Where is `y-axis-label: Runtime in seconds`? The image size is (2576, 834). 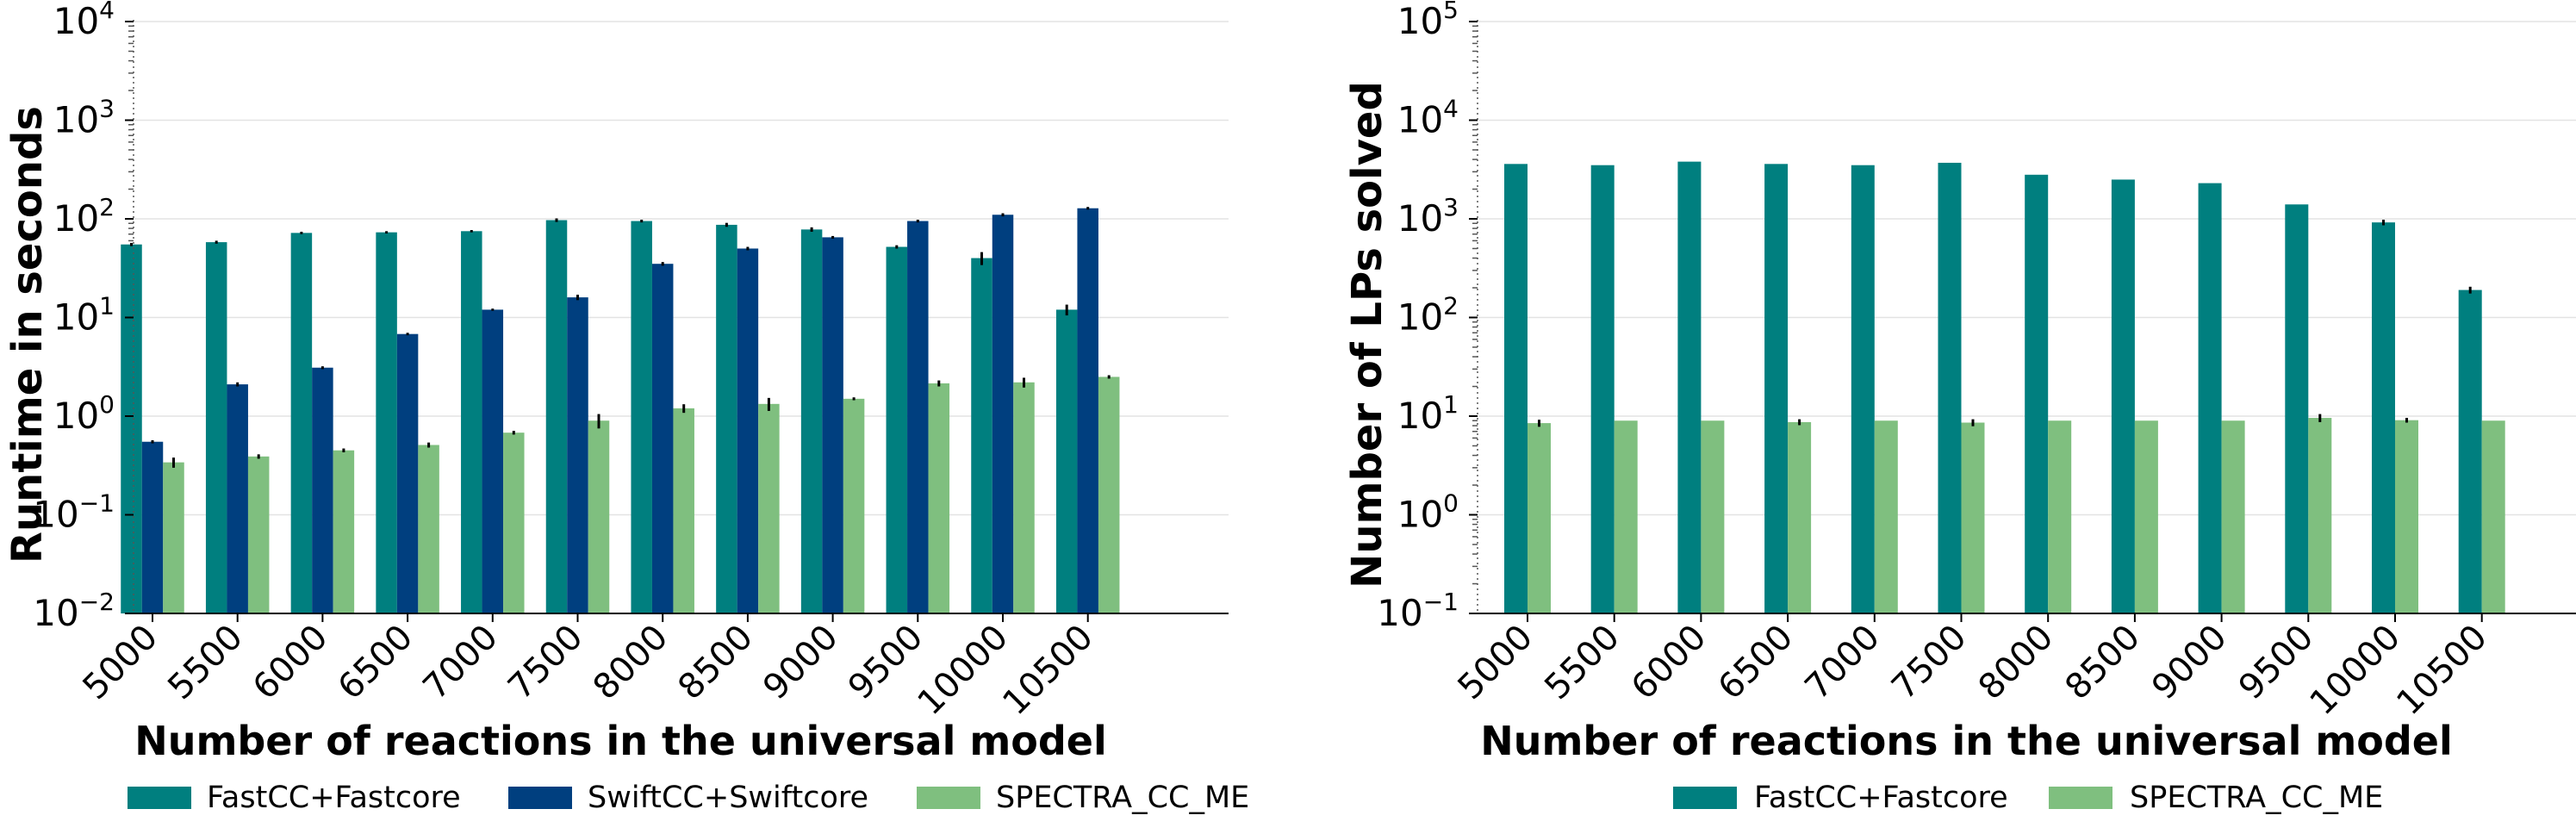
y-axis-label: Runtime in seconds is located at coordinates (28, 334).